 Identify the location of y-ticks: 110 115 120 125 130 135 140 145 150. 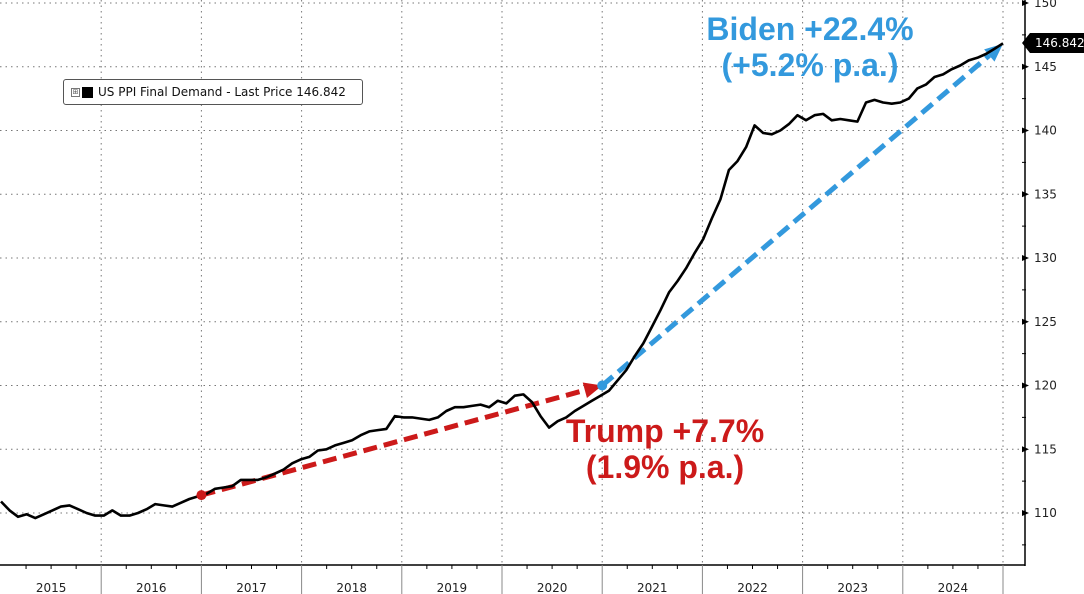
(1039, 273).